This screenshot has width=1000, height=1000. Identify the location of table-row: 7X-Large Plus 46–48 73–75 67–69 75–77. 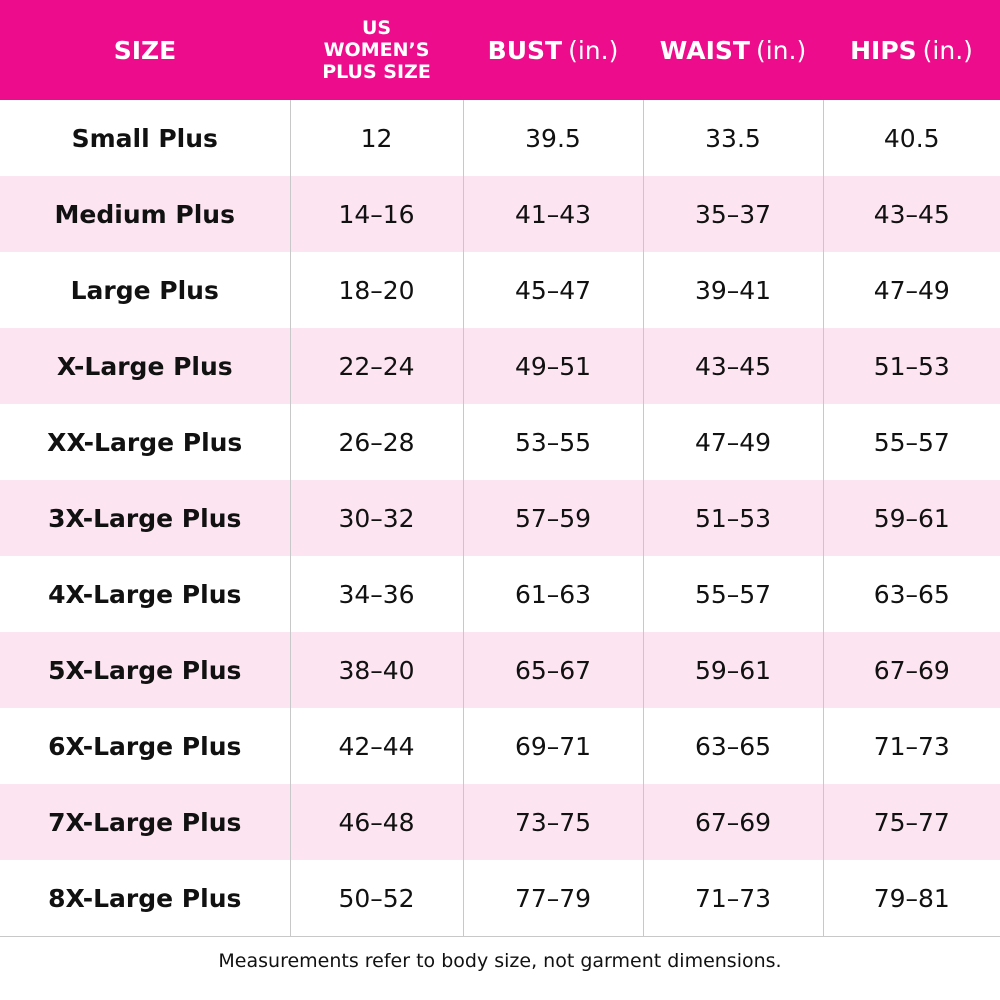
(500, 822).